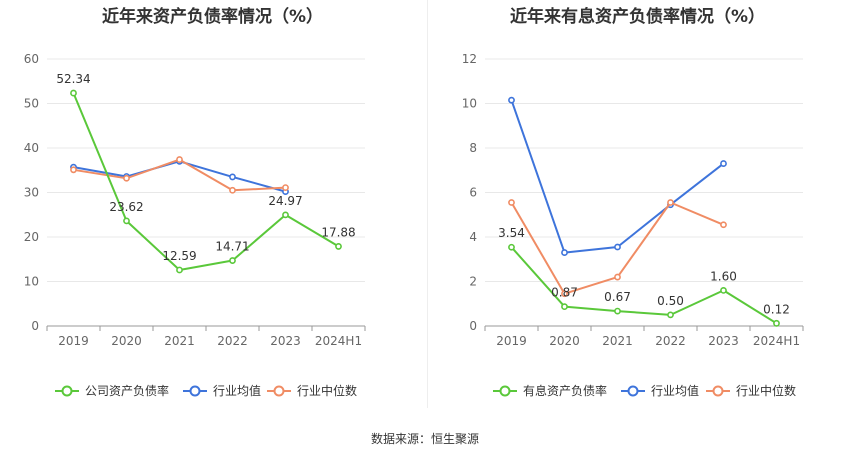 The image size is (850, 459). I want to click on data-label: 0.12, so click(776, 309).